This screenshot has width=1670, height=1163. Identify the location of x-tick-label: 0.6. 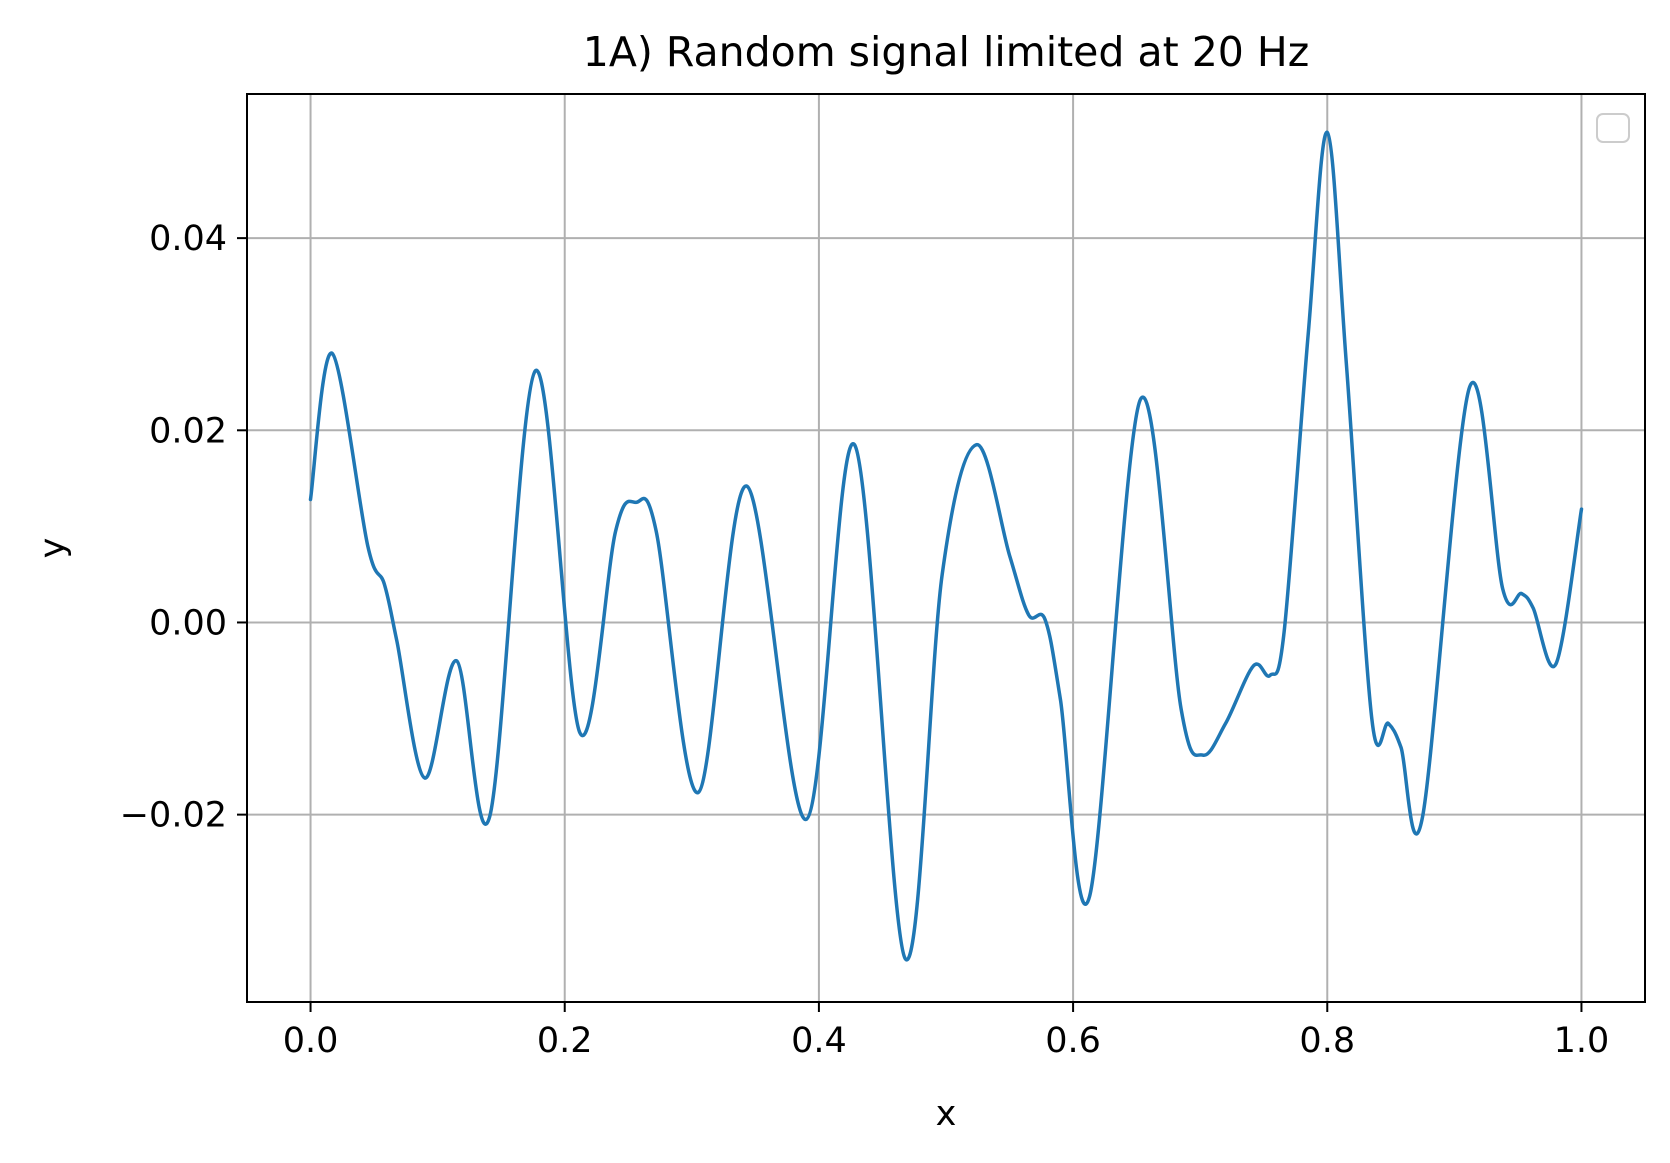
(1073, 1041).